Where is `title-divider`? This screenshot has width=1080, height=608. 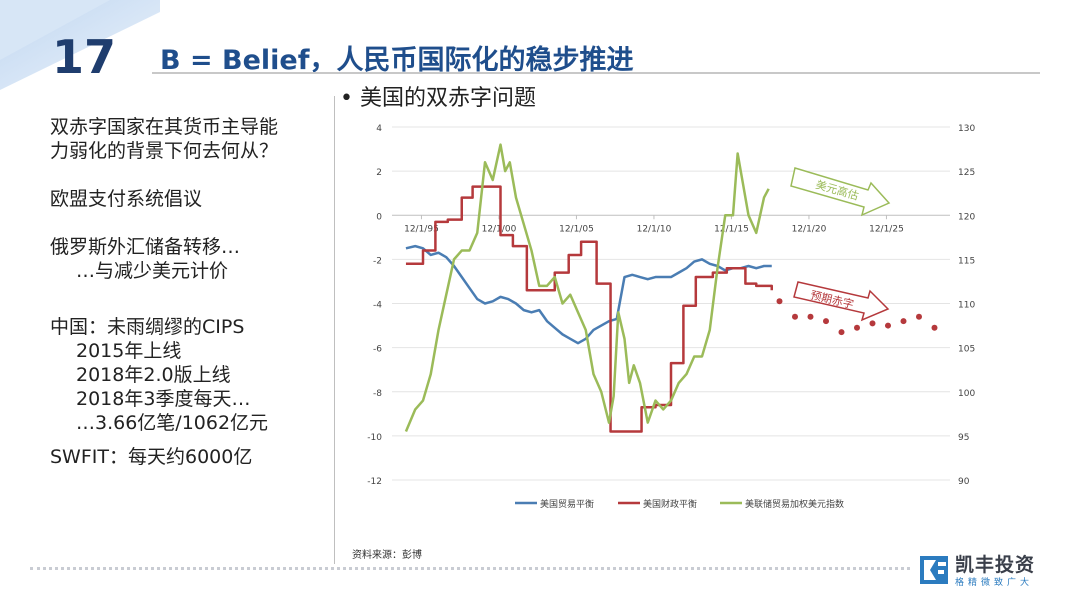 title-divider is located at coordinates (596, 73).